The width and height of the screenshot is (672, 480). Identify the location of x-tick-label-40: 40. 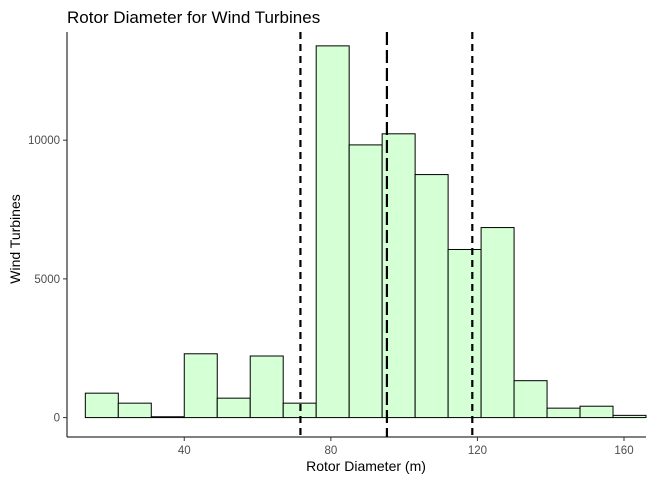
(184, 451).